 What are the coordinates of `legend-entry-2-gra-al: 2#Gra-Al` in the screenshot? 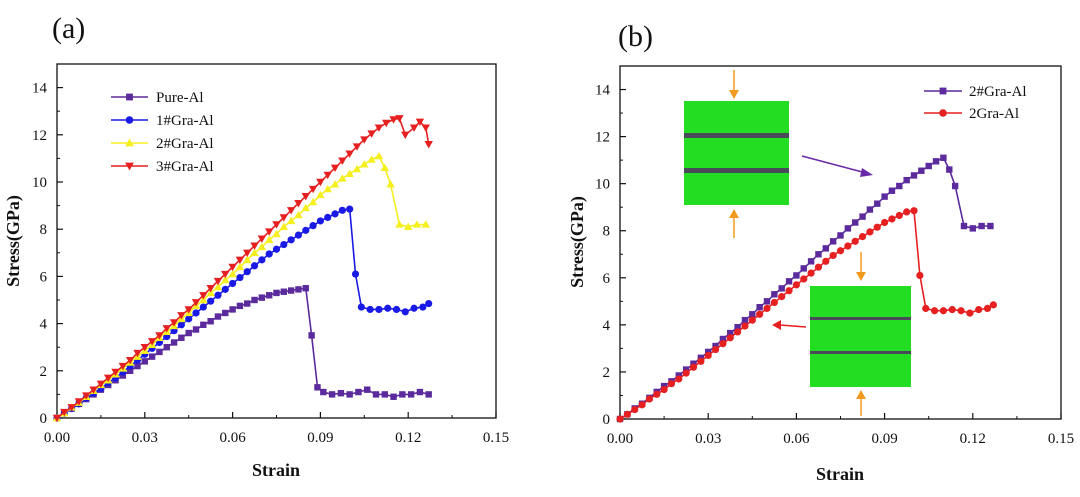 It's located at (162, 144).